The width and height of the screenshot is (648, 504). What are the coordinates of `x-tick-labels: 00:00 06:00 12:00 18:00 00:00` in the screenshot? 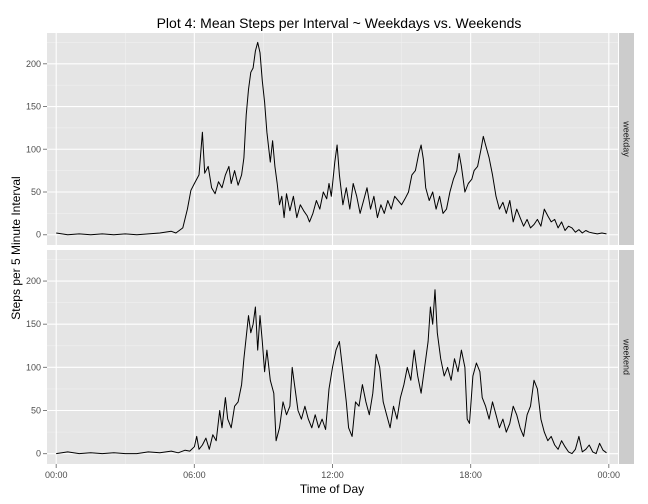 It's located at (332, 472).